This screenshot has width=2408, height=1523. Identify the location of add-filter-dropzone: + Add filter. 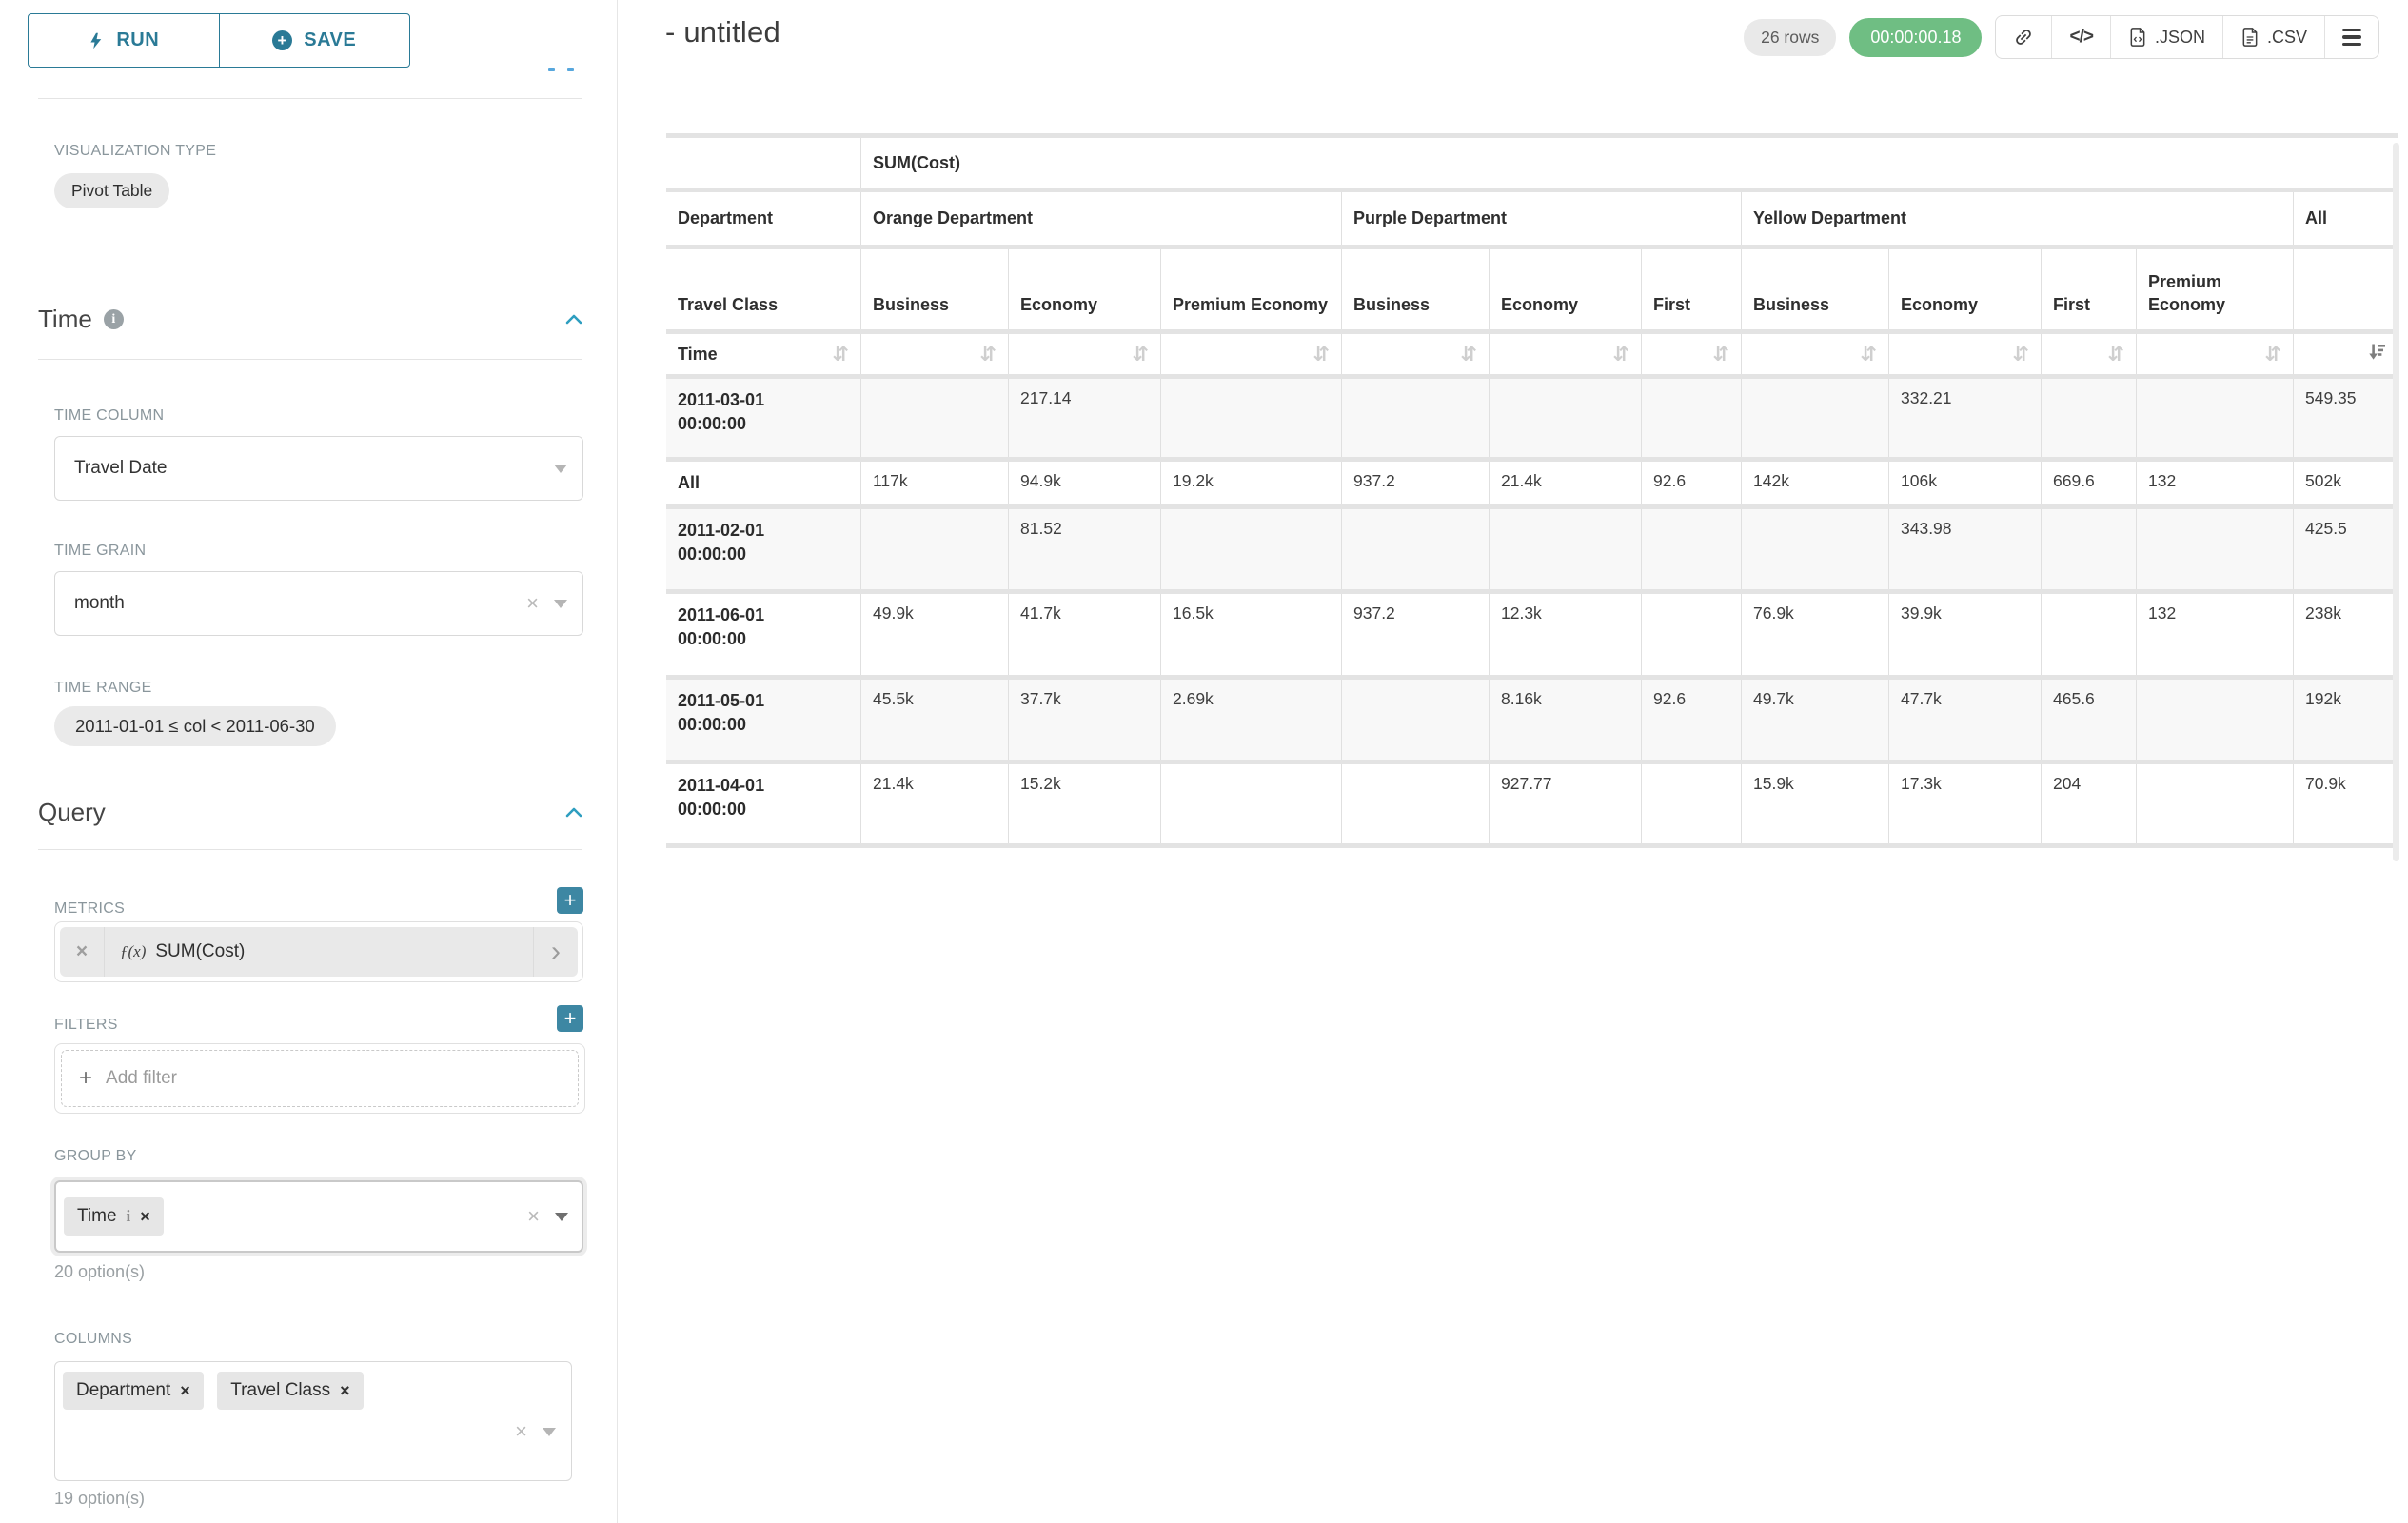
(320, 1078).